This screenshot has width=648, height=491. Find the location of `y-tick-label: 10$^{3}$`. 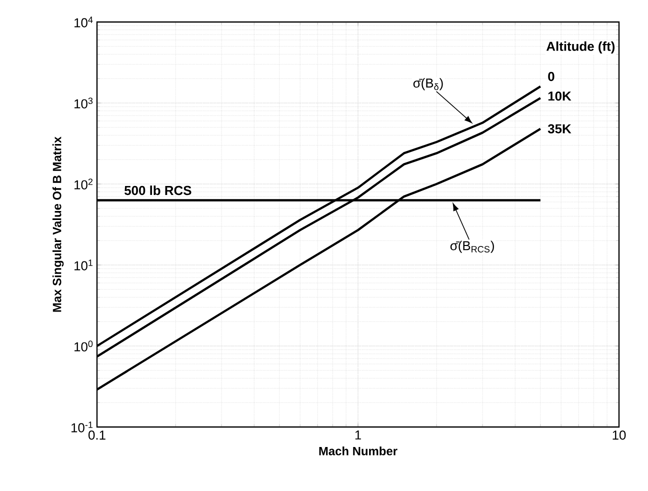

y-tick-label: 10$^{3}$ is located at coordinates (83, 103).